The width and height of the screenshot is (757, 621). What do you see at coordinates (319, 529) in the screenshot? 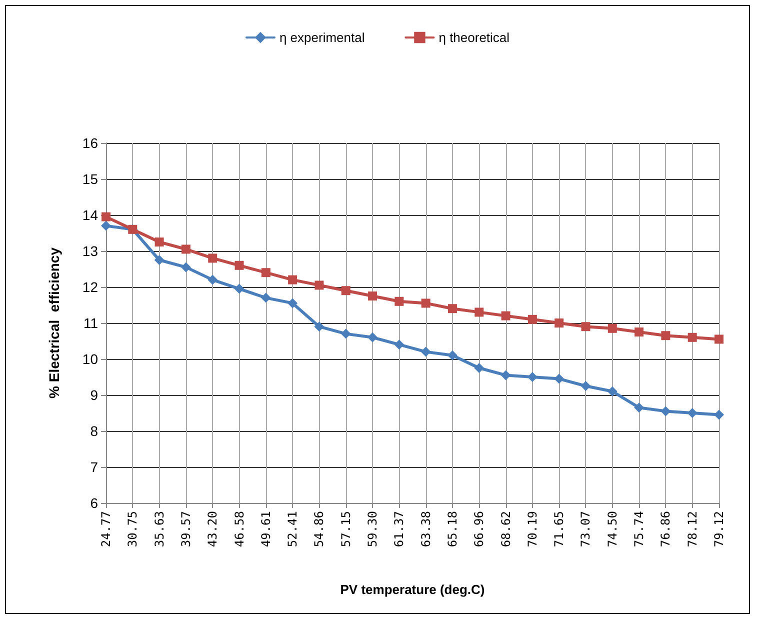
I see `x-tick-label: 54.86` at bounding box center [319, 529].